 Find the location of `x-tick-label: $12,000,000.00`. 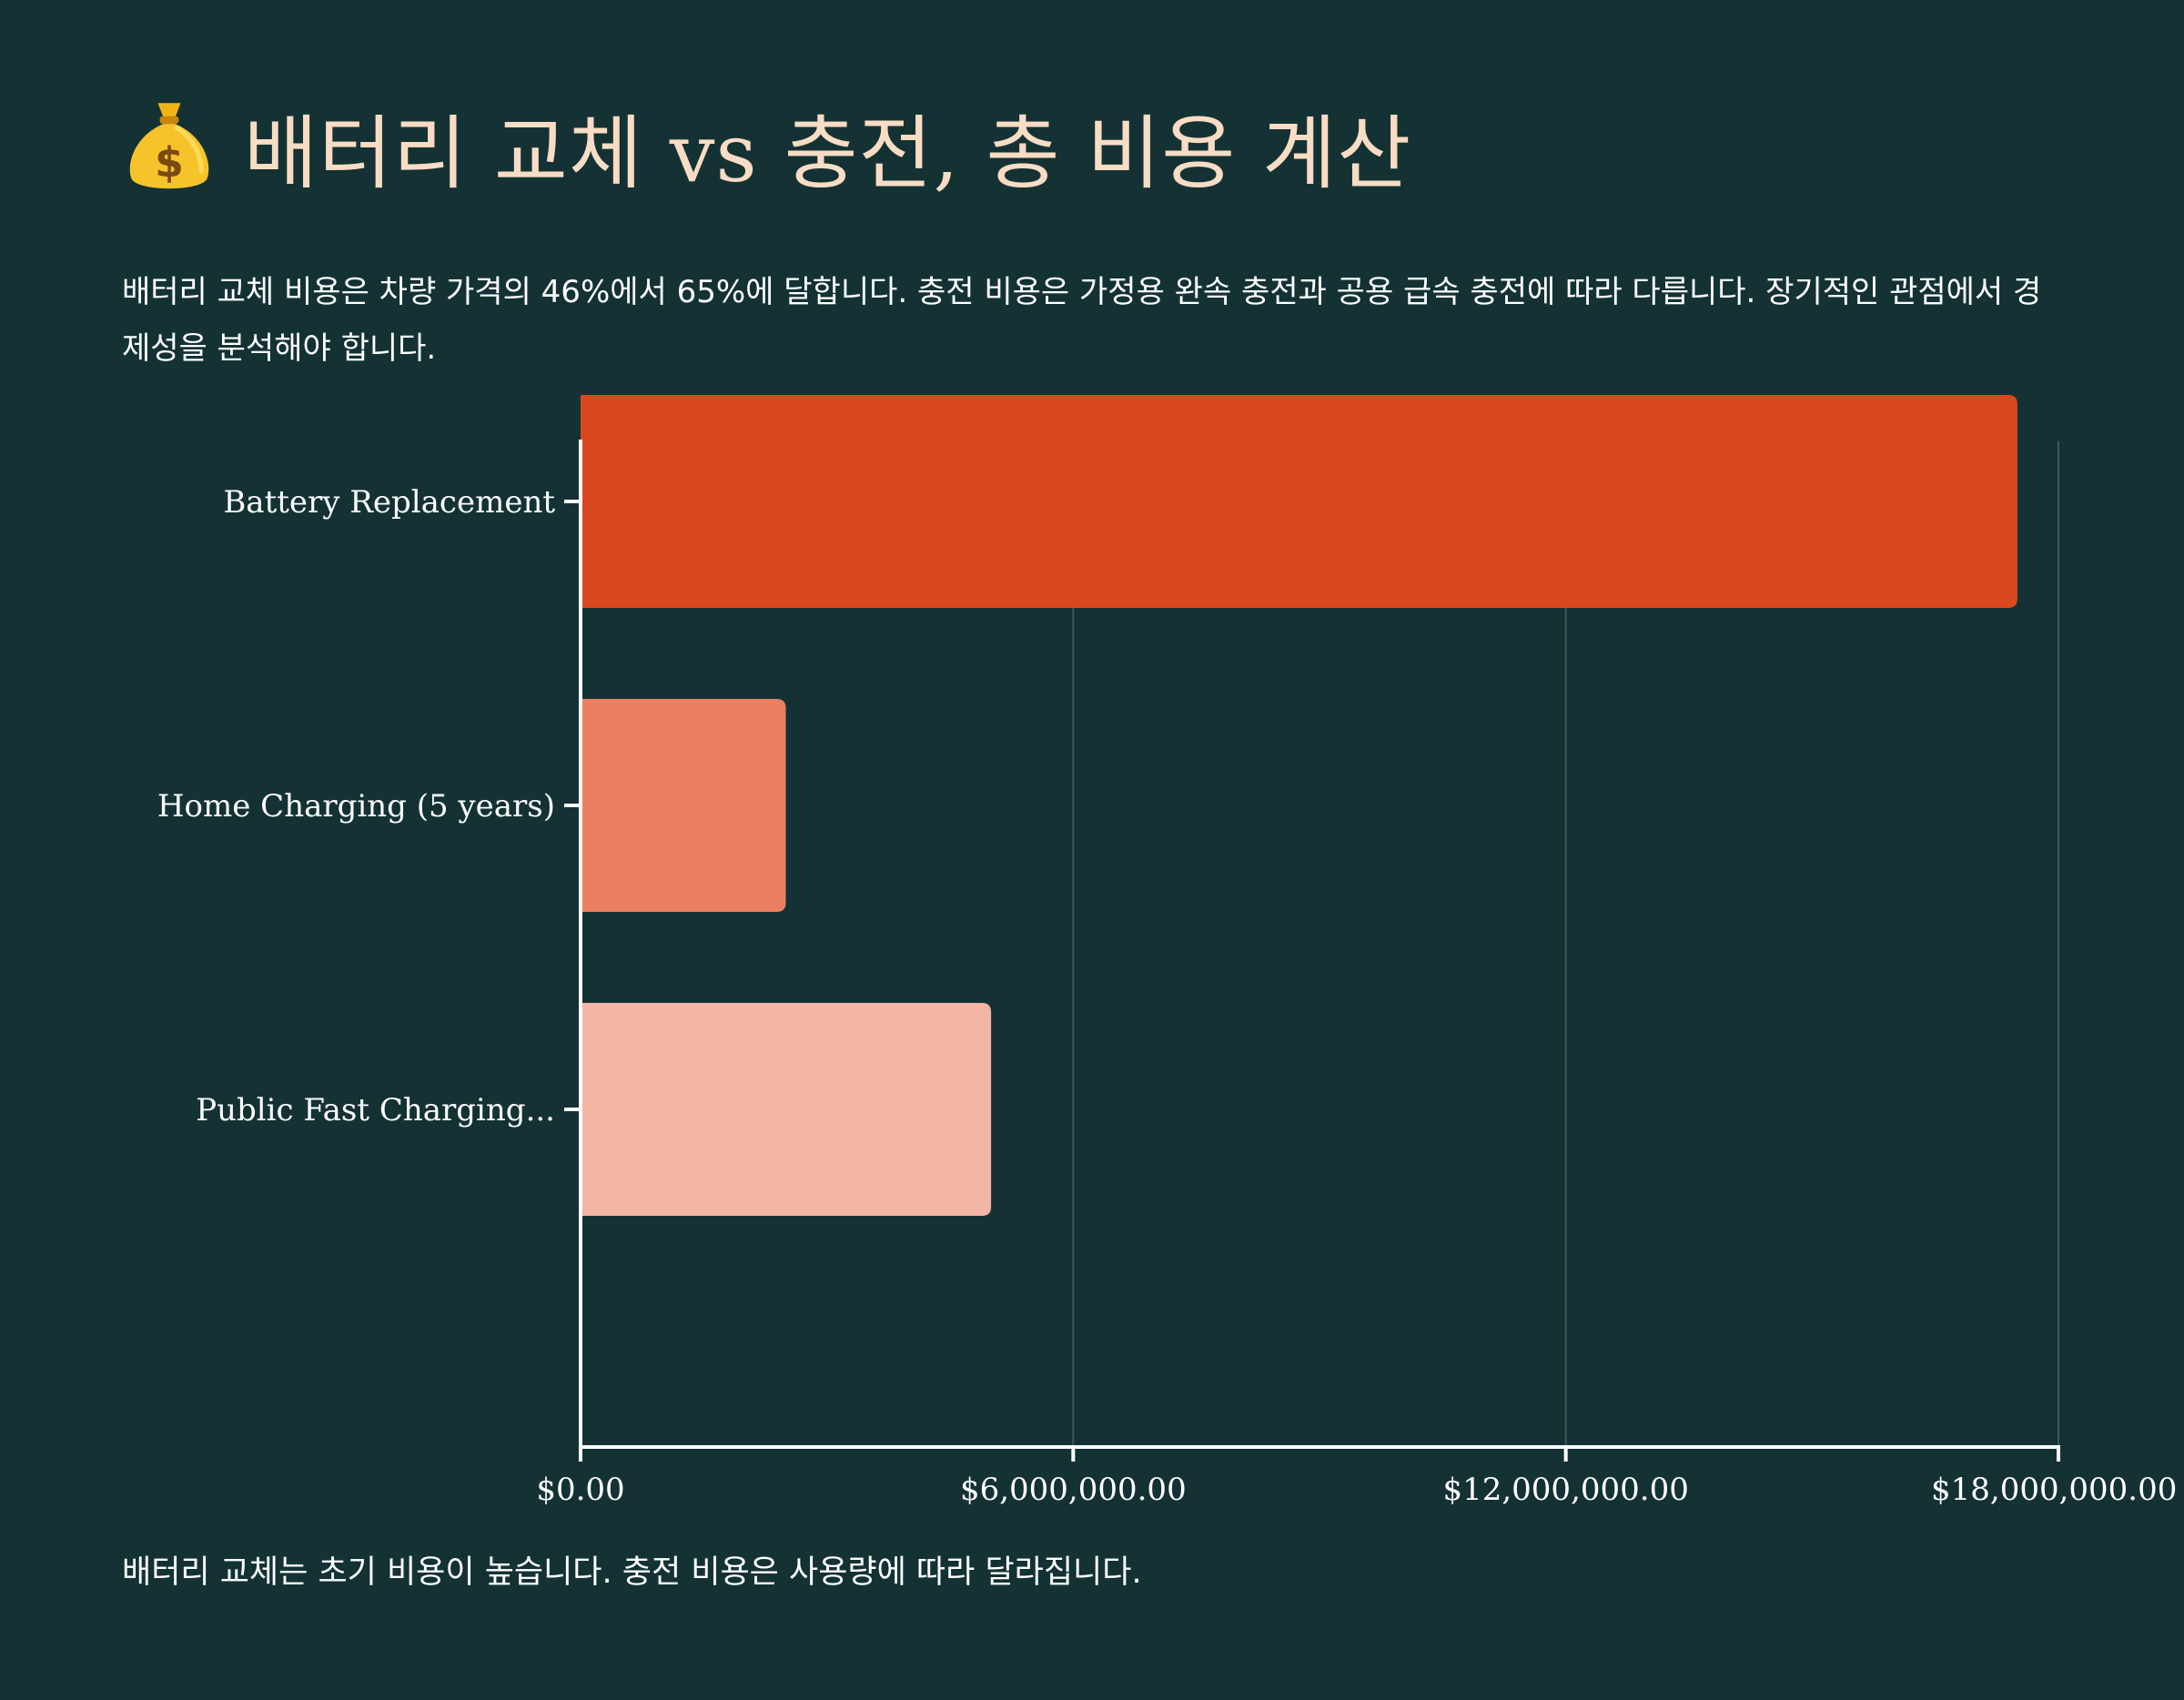

x-tick-label: $12,000,000.00 is located at coordinates (1565, 1490).